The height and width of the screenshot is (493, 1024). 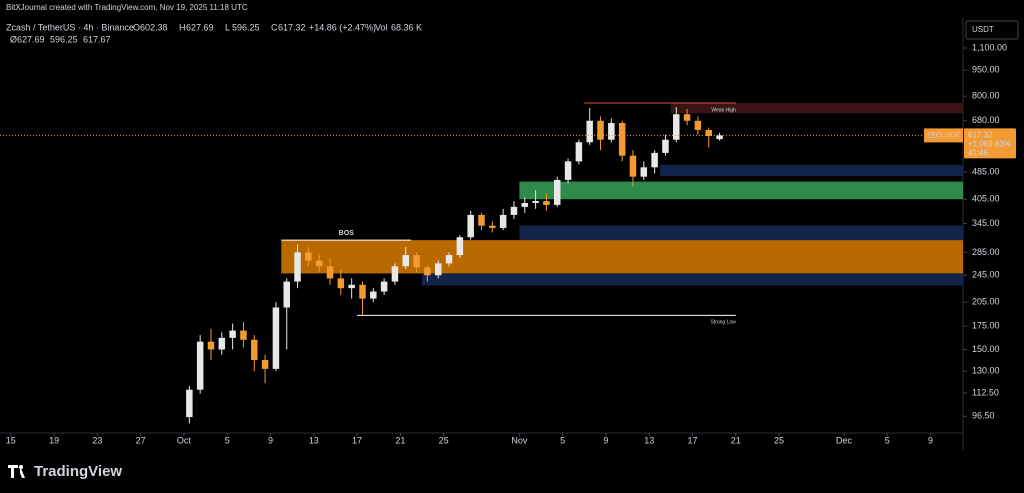 I want to click on ohlc-value: 627.69, so click(x=200, y=27).